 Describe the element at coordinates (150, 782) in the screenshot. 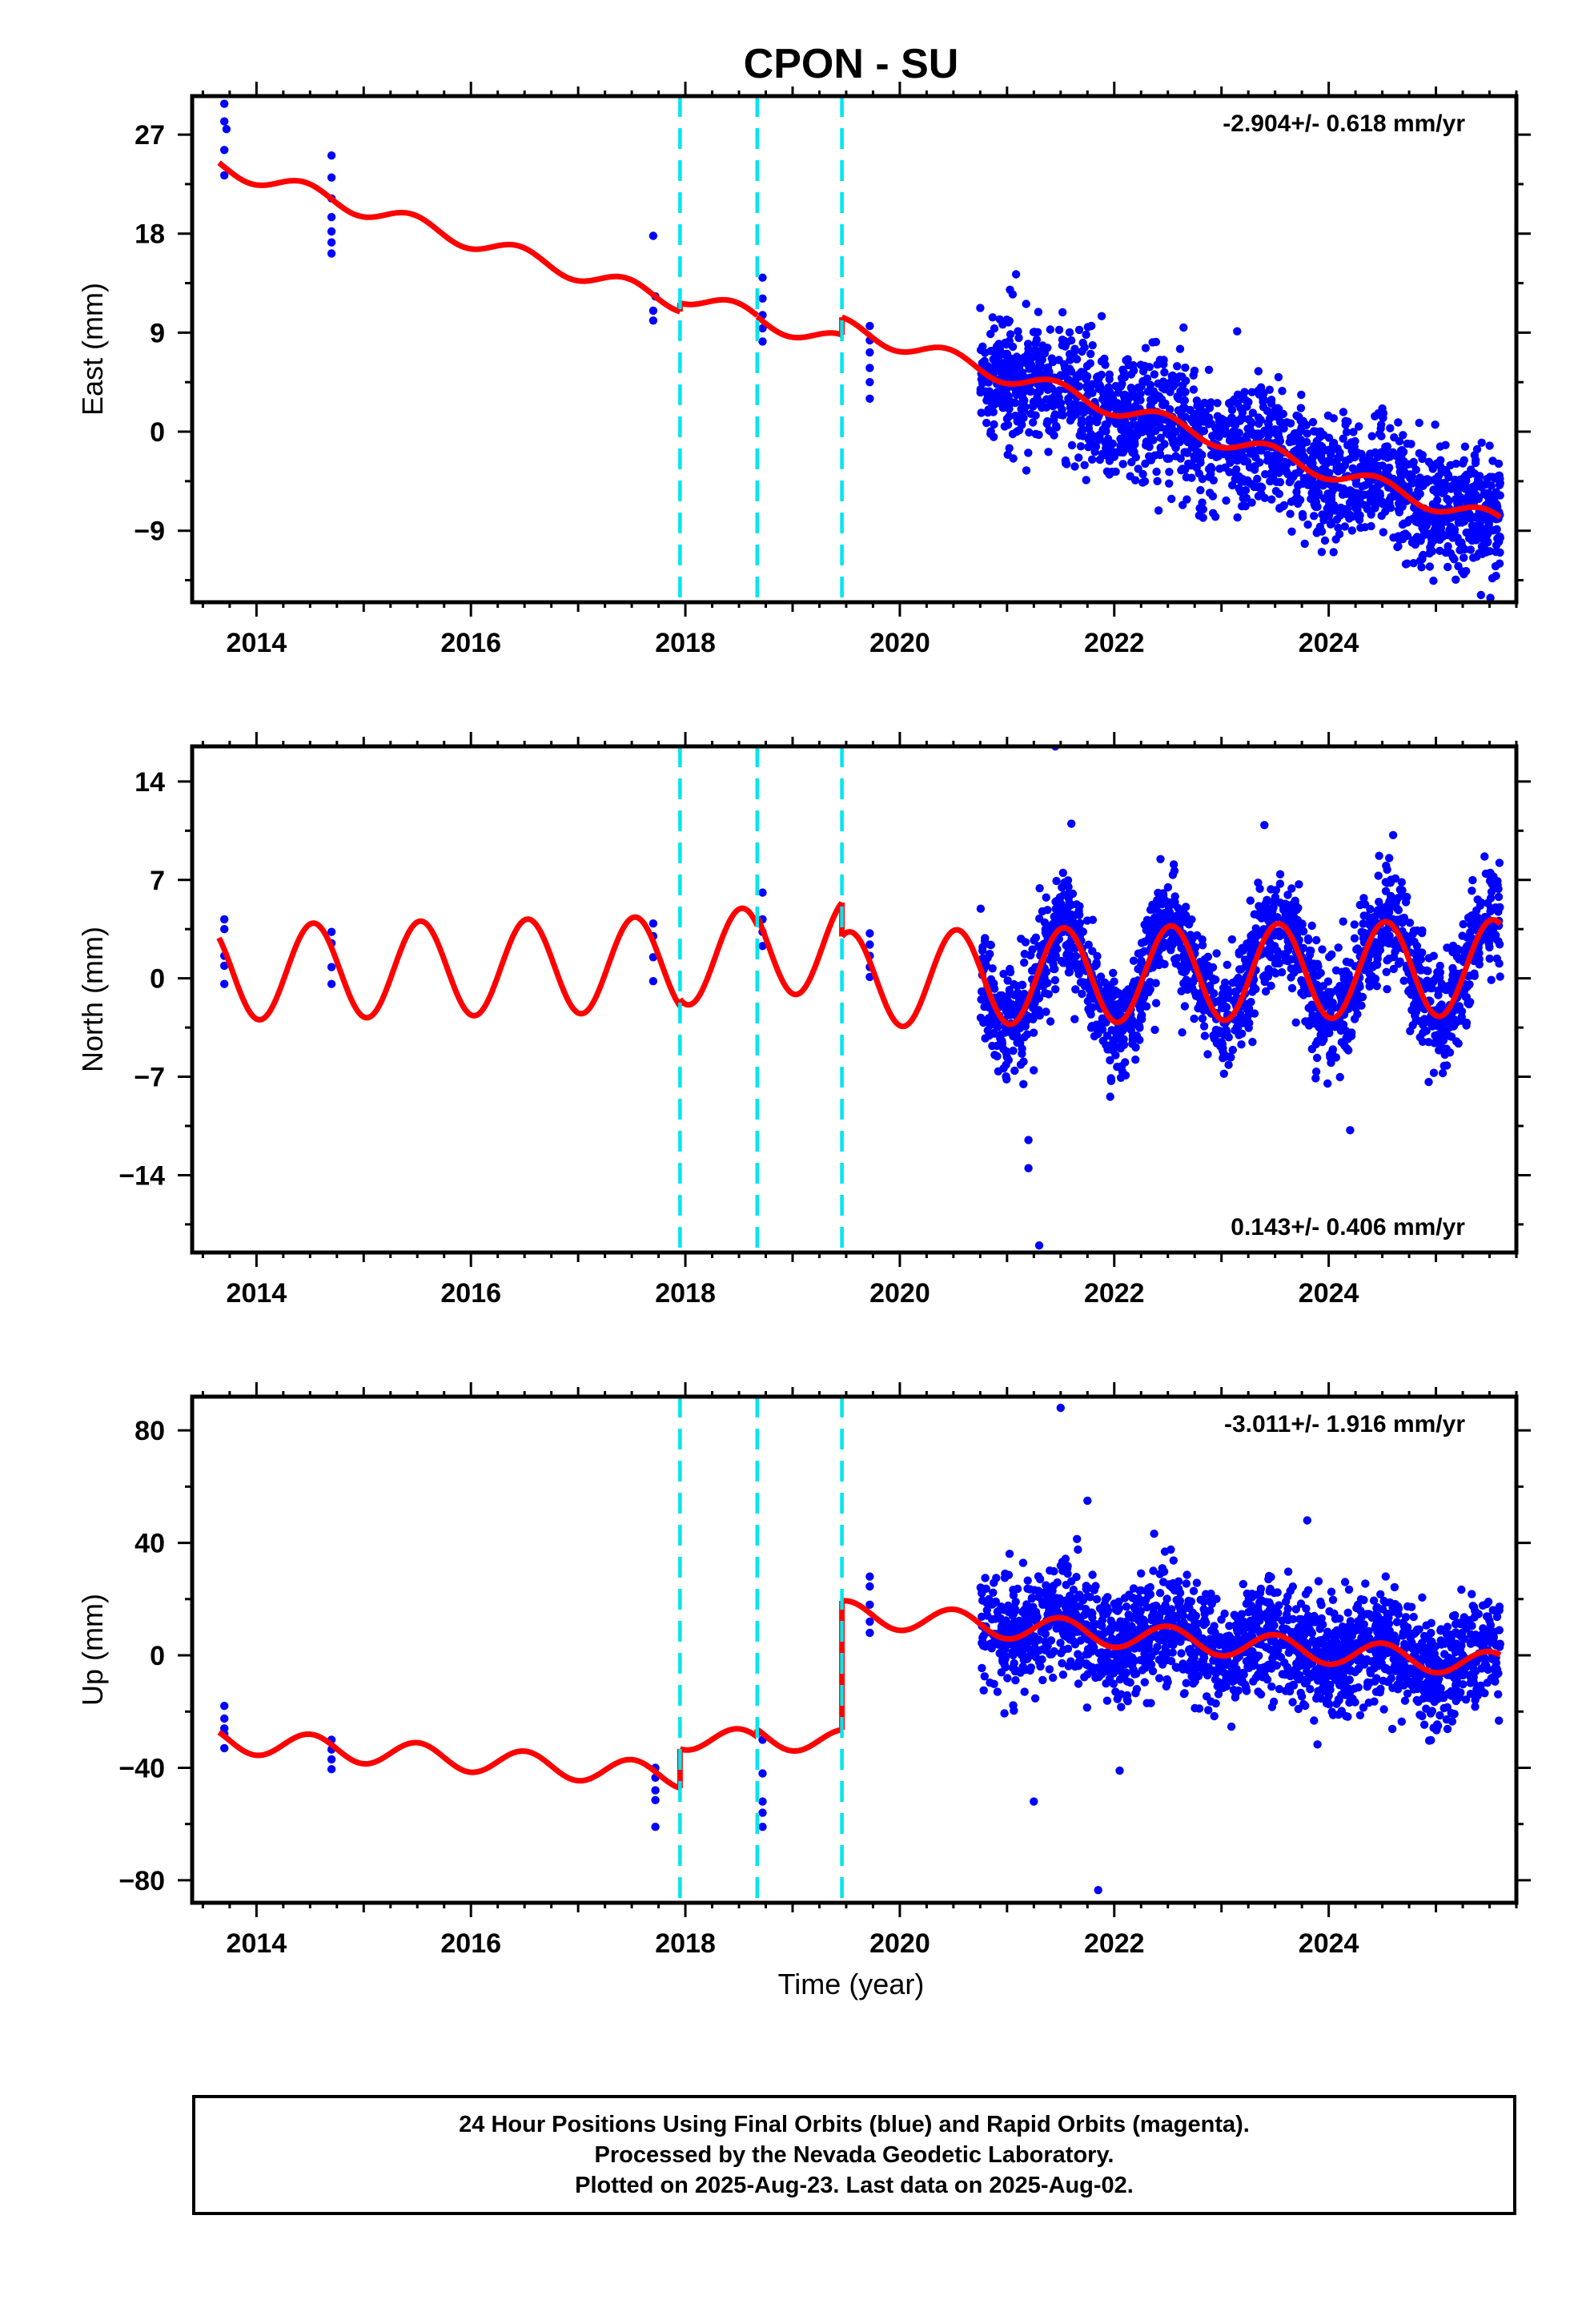

I see `y-tick-label: 14` at that location.